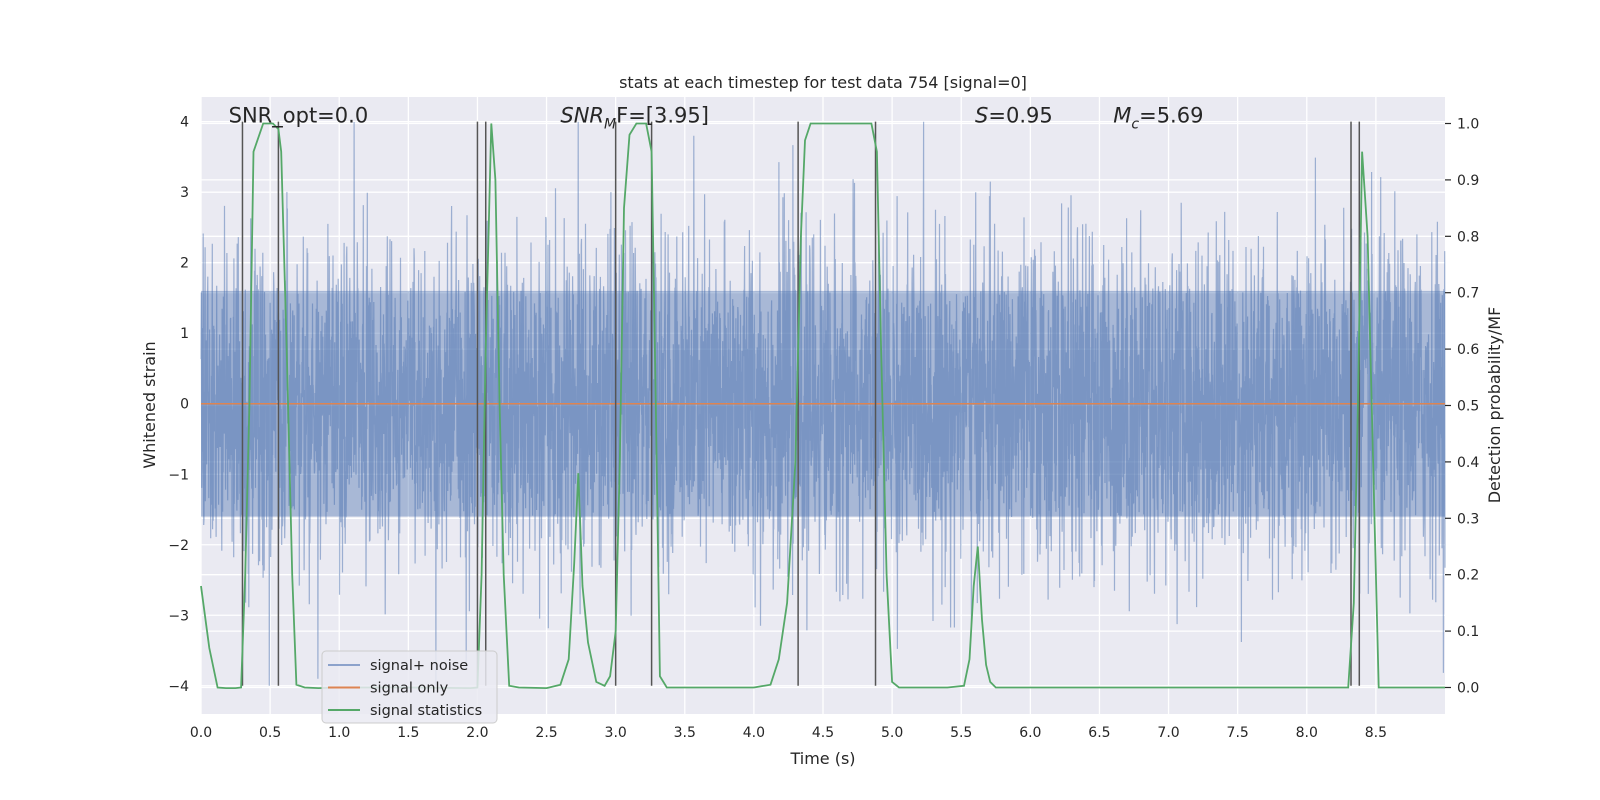 The width and height of the screenshot is (1600, 800). Describe the element at coordinates (685, 733) in the screenshot. I see `x-tick-label: 3.5` at that location.